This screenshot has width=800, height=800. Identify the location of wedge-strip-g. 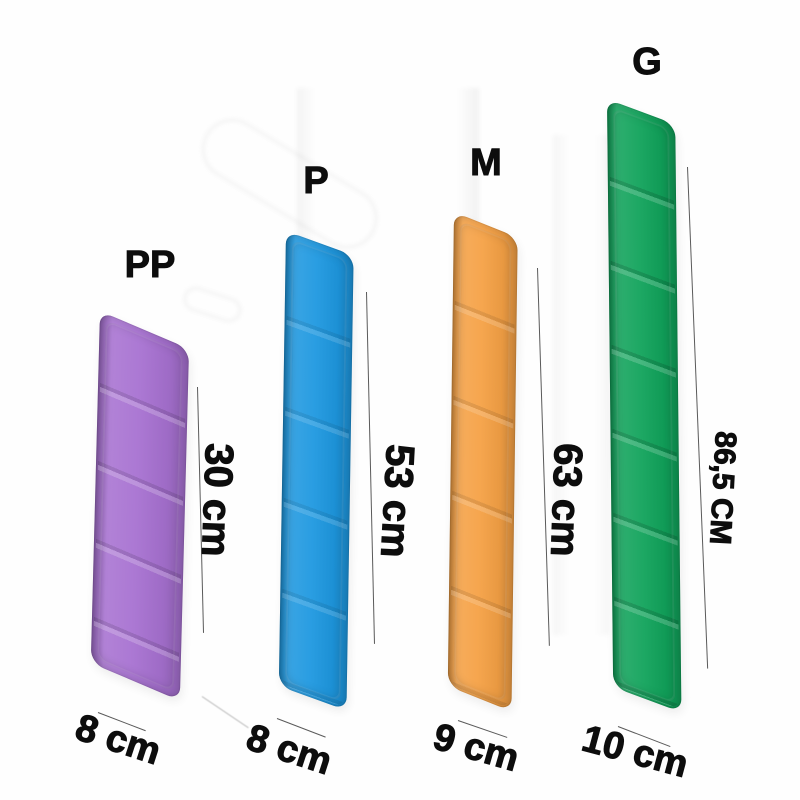
(644, 406).